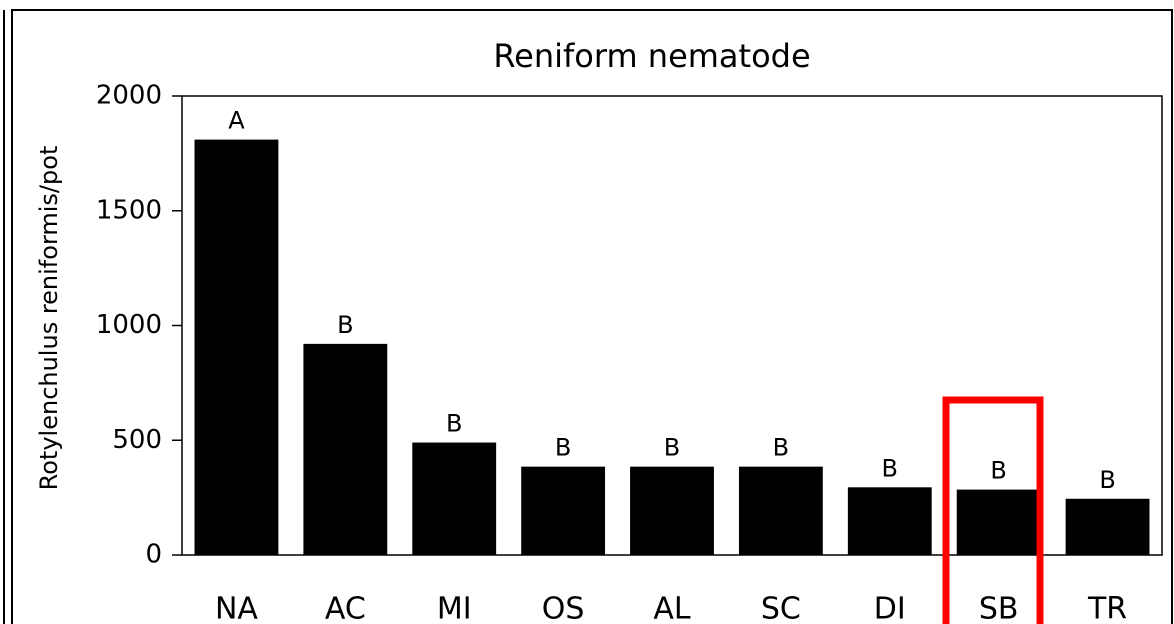 The height and width of the screenshot is (624, 1174). I want to click on x-tick-label: MI, so click(454, 608).